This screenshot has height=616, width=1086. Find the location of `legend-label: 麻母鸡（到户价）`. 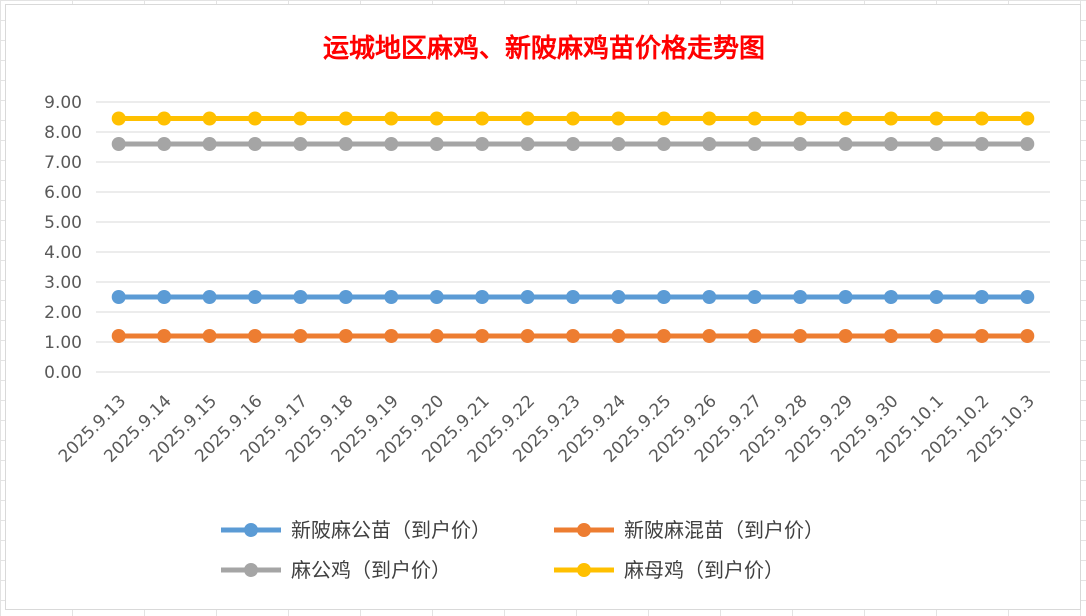

legend-label: 麻母鸡（到户价） is located at coordinates (704, 570).